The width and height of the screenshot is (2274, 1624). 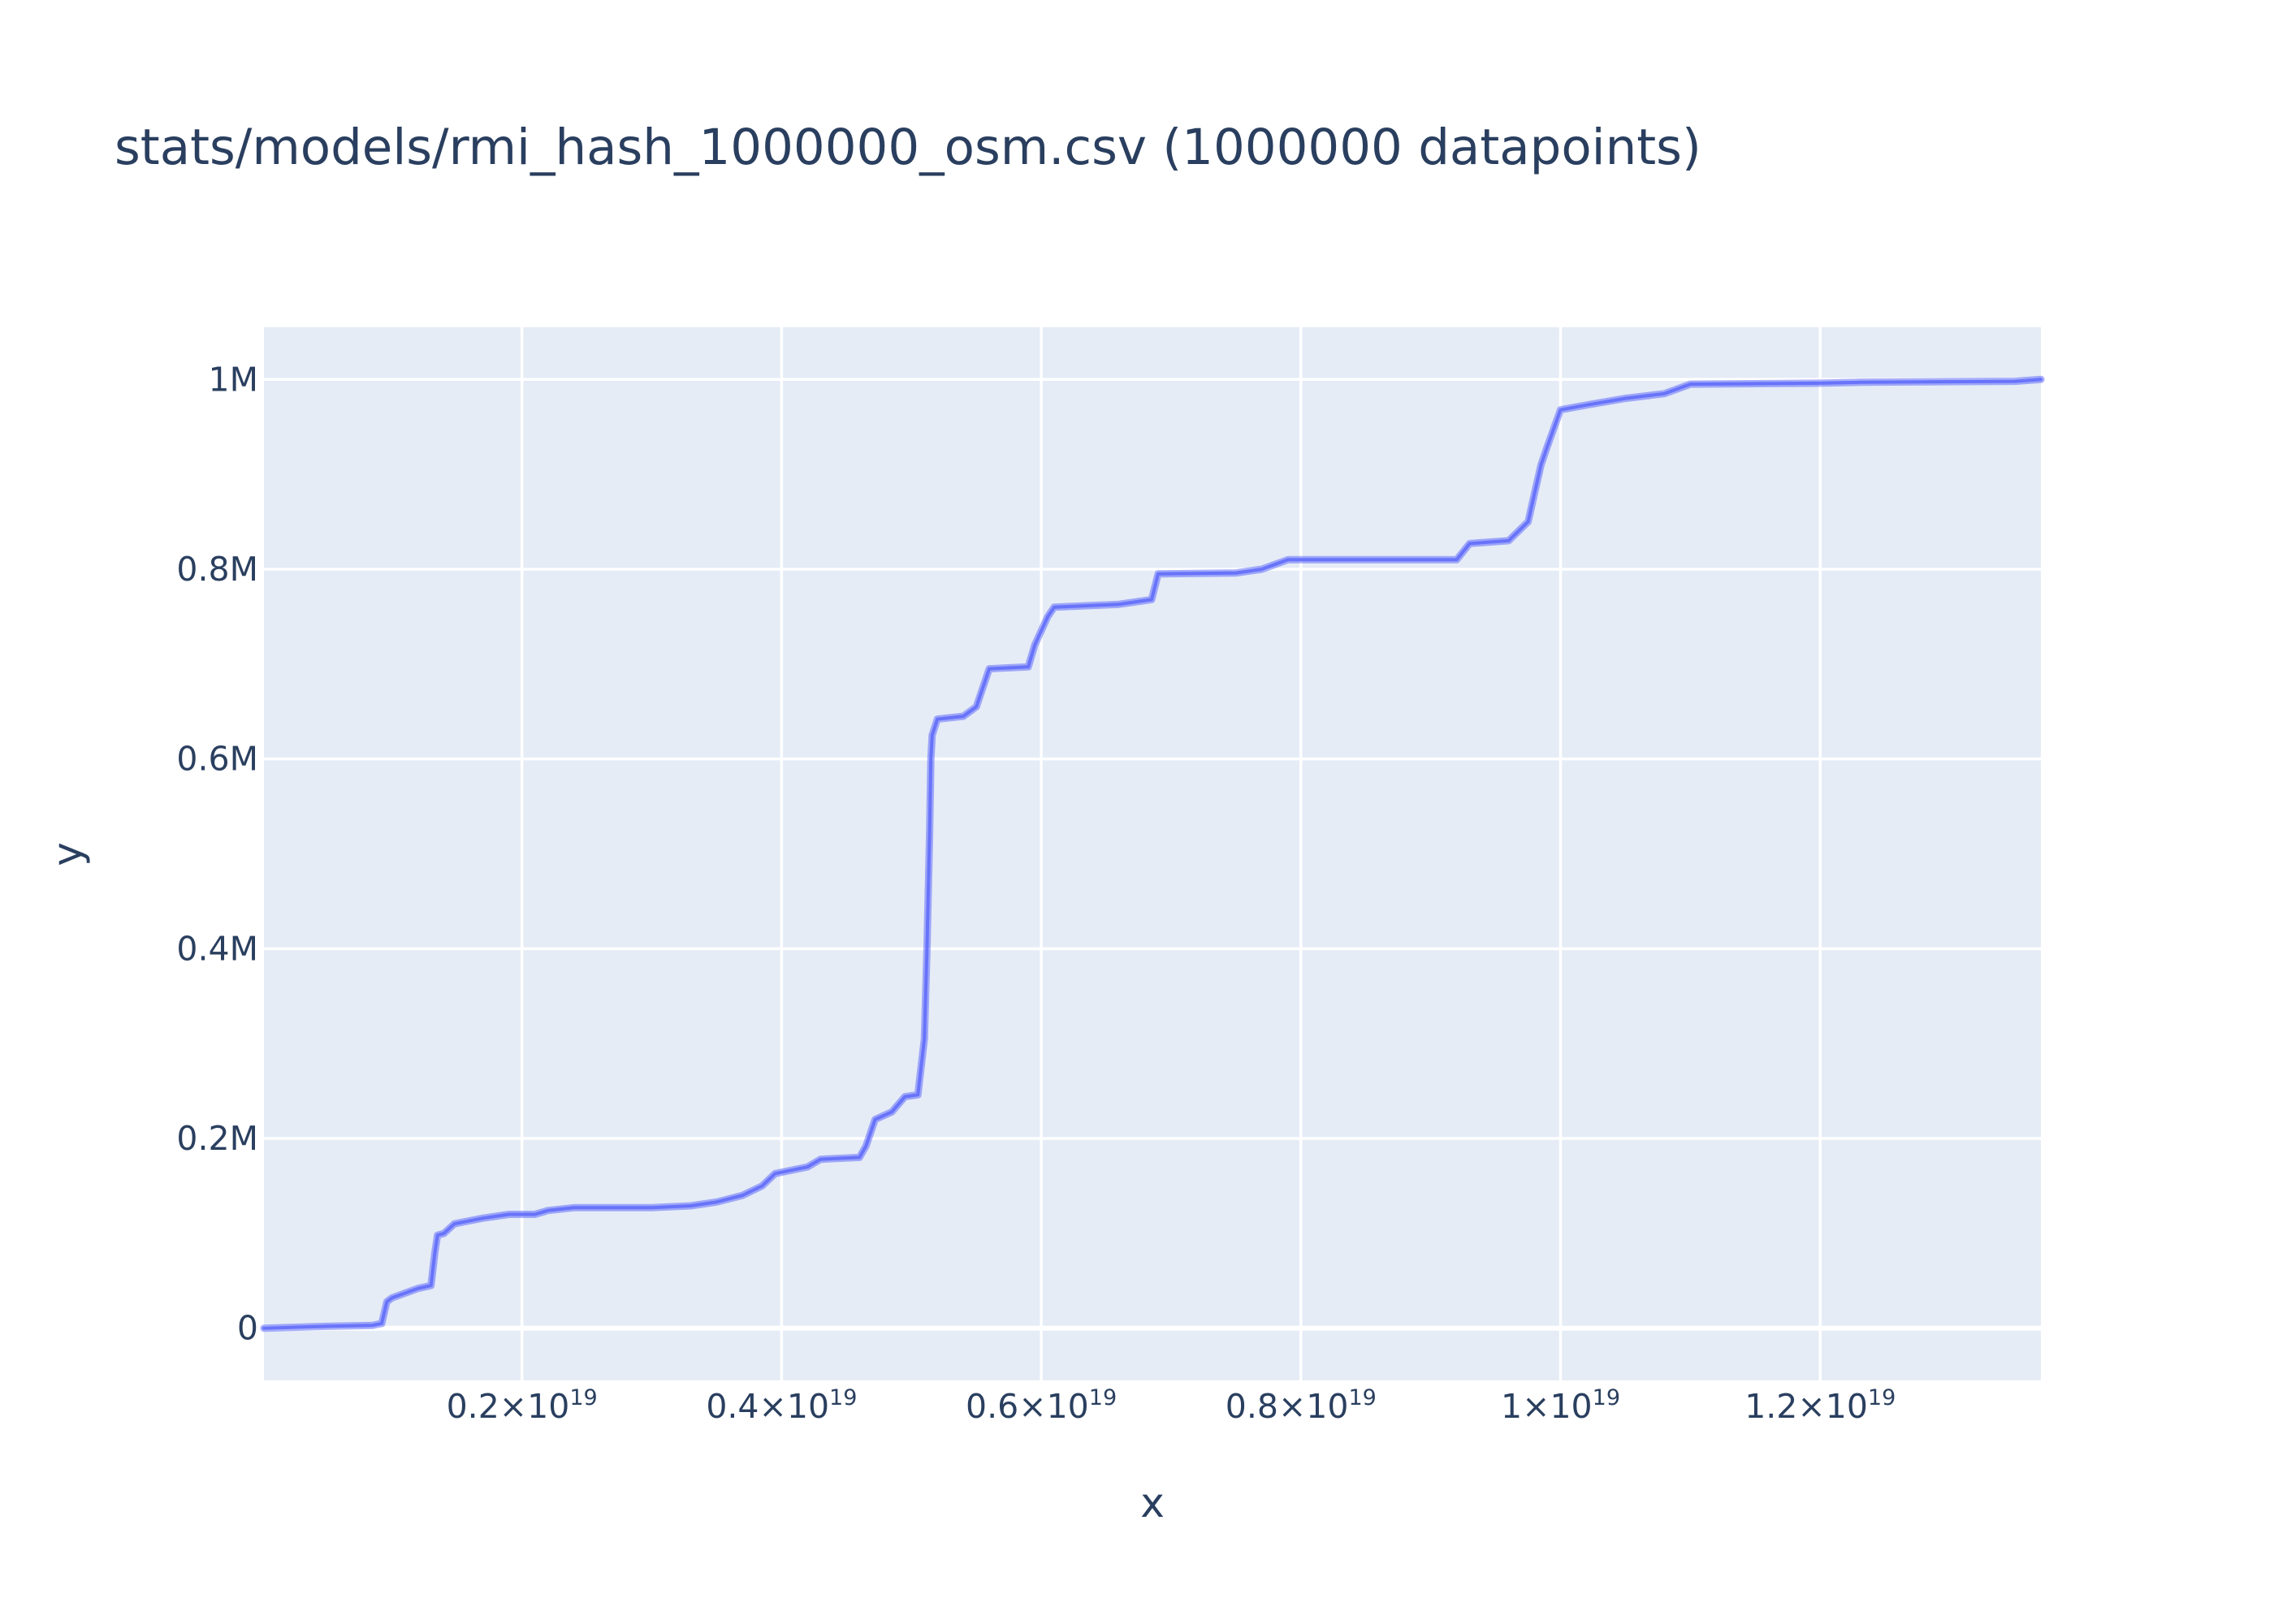 I want to click on x-tick-label-5: 1.2×1019, so click(x=1820, y=1405).